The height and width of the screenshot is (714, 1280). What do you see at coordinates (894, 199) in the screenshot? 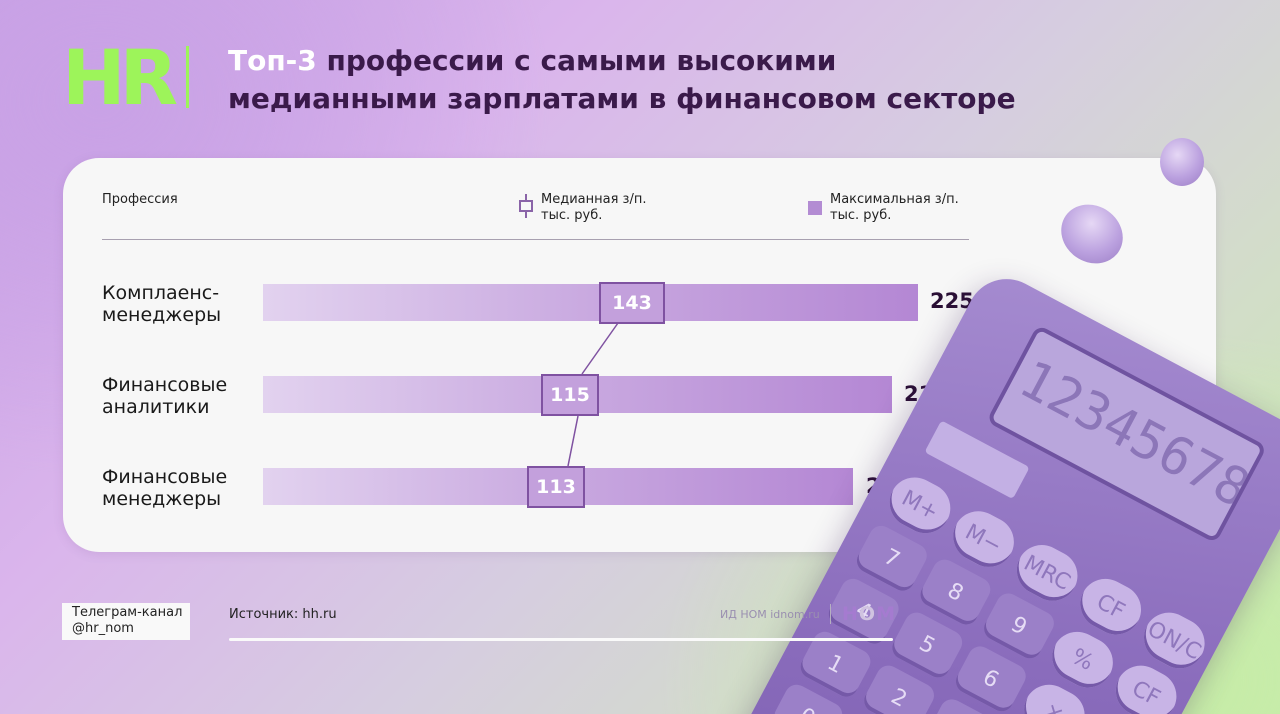
I see `legend-max-label: Максимальная з/п.` at bounding box center [894, 199].